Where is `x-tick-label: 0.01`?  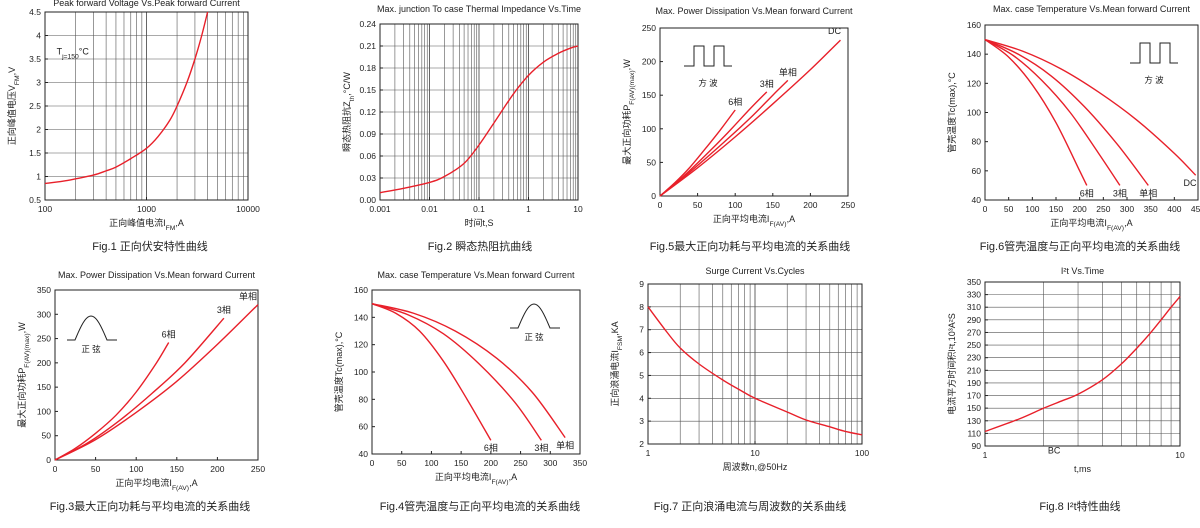 x-tick-label: 0.01 is located at coordinates (429, 209).